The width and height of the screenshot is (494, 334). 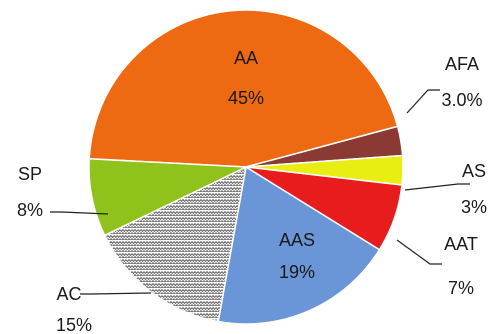 What do you see at coordinates (437, 187) in the screenshot?
I see `leader-line-as` at bounding box center [437, 187].